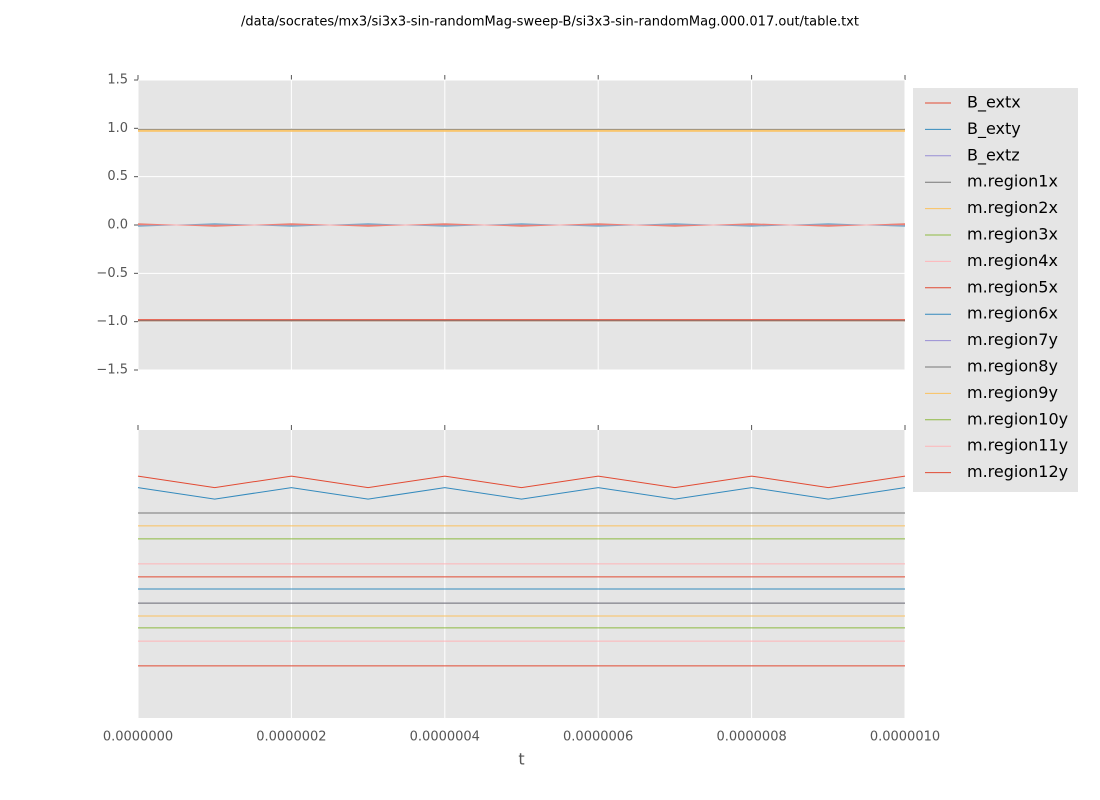  I want to click on y-tick-label: 0.5, so click(117, 176).